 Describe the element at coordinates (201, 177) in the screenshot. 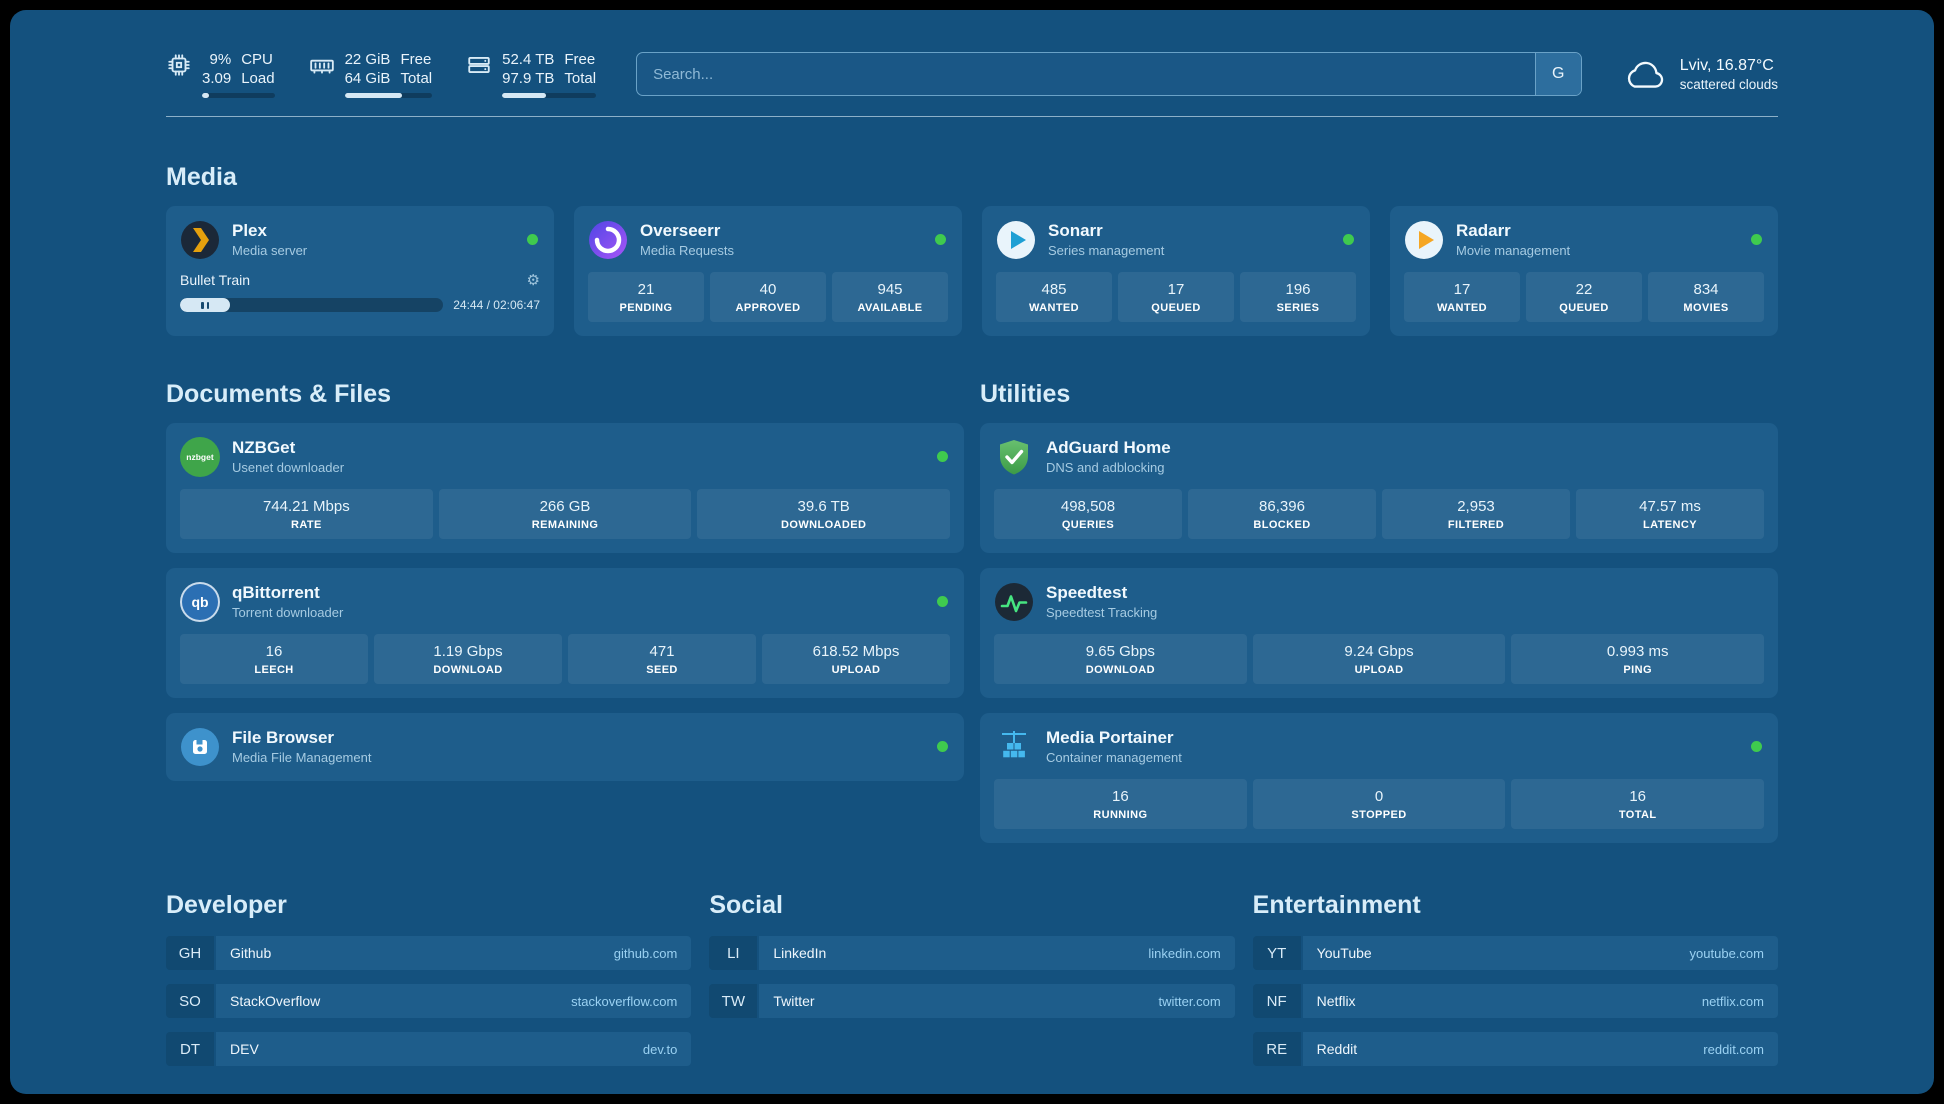

I see `section-title-media: Media` at that location.